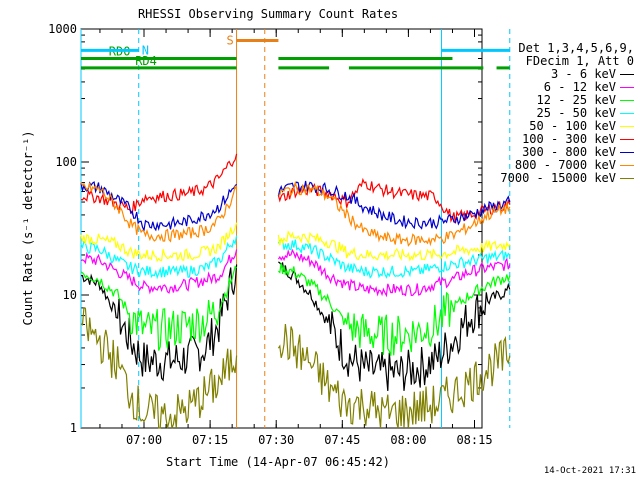 The image size is (640, 480). What do you see at coordinates (408, 440) in the screenshot?
I see `x-tick-label: 08:00` at bounding box center [408, 440].